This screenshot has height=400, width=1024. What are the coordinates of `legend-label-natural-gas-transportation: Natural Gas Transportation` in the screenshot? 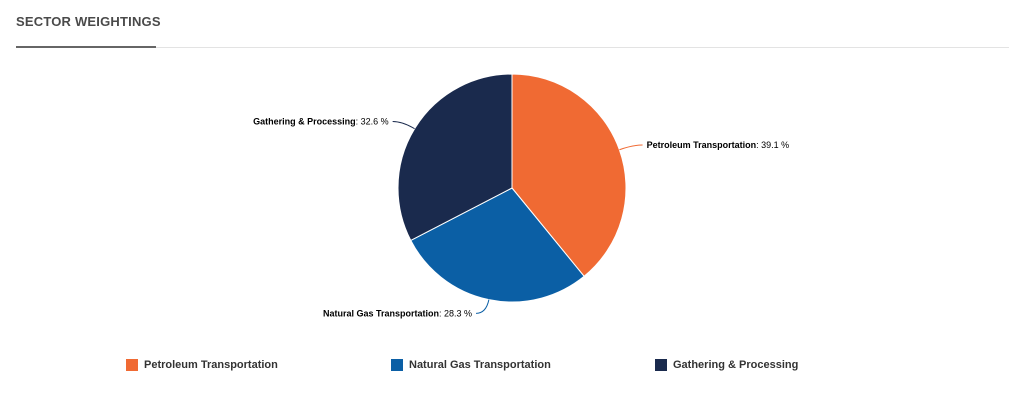 It's located at (480, 365).